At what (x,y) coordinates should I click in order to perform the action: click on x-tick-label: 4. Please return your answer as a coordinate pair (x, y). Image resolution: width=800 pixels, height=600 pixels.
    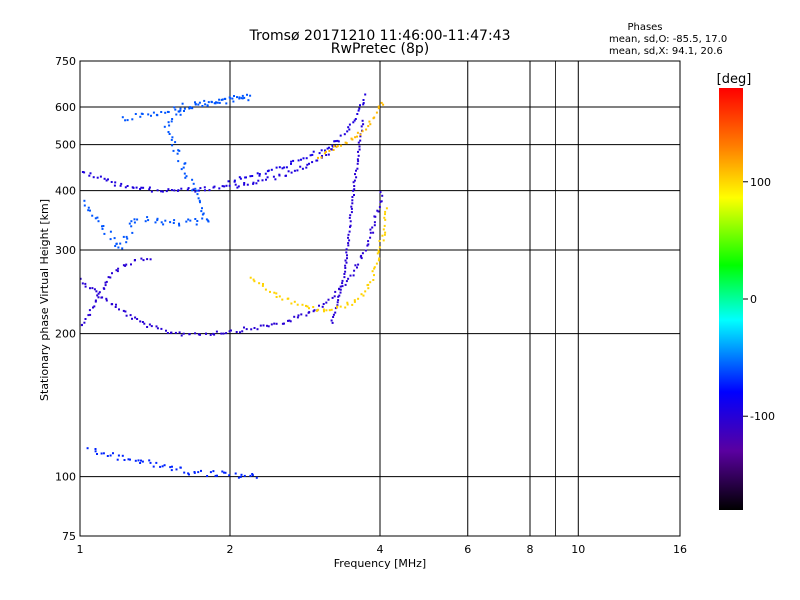
    Looking at the image, I should click on (380, 549).